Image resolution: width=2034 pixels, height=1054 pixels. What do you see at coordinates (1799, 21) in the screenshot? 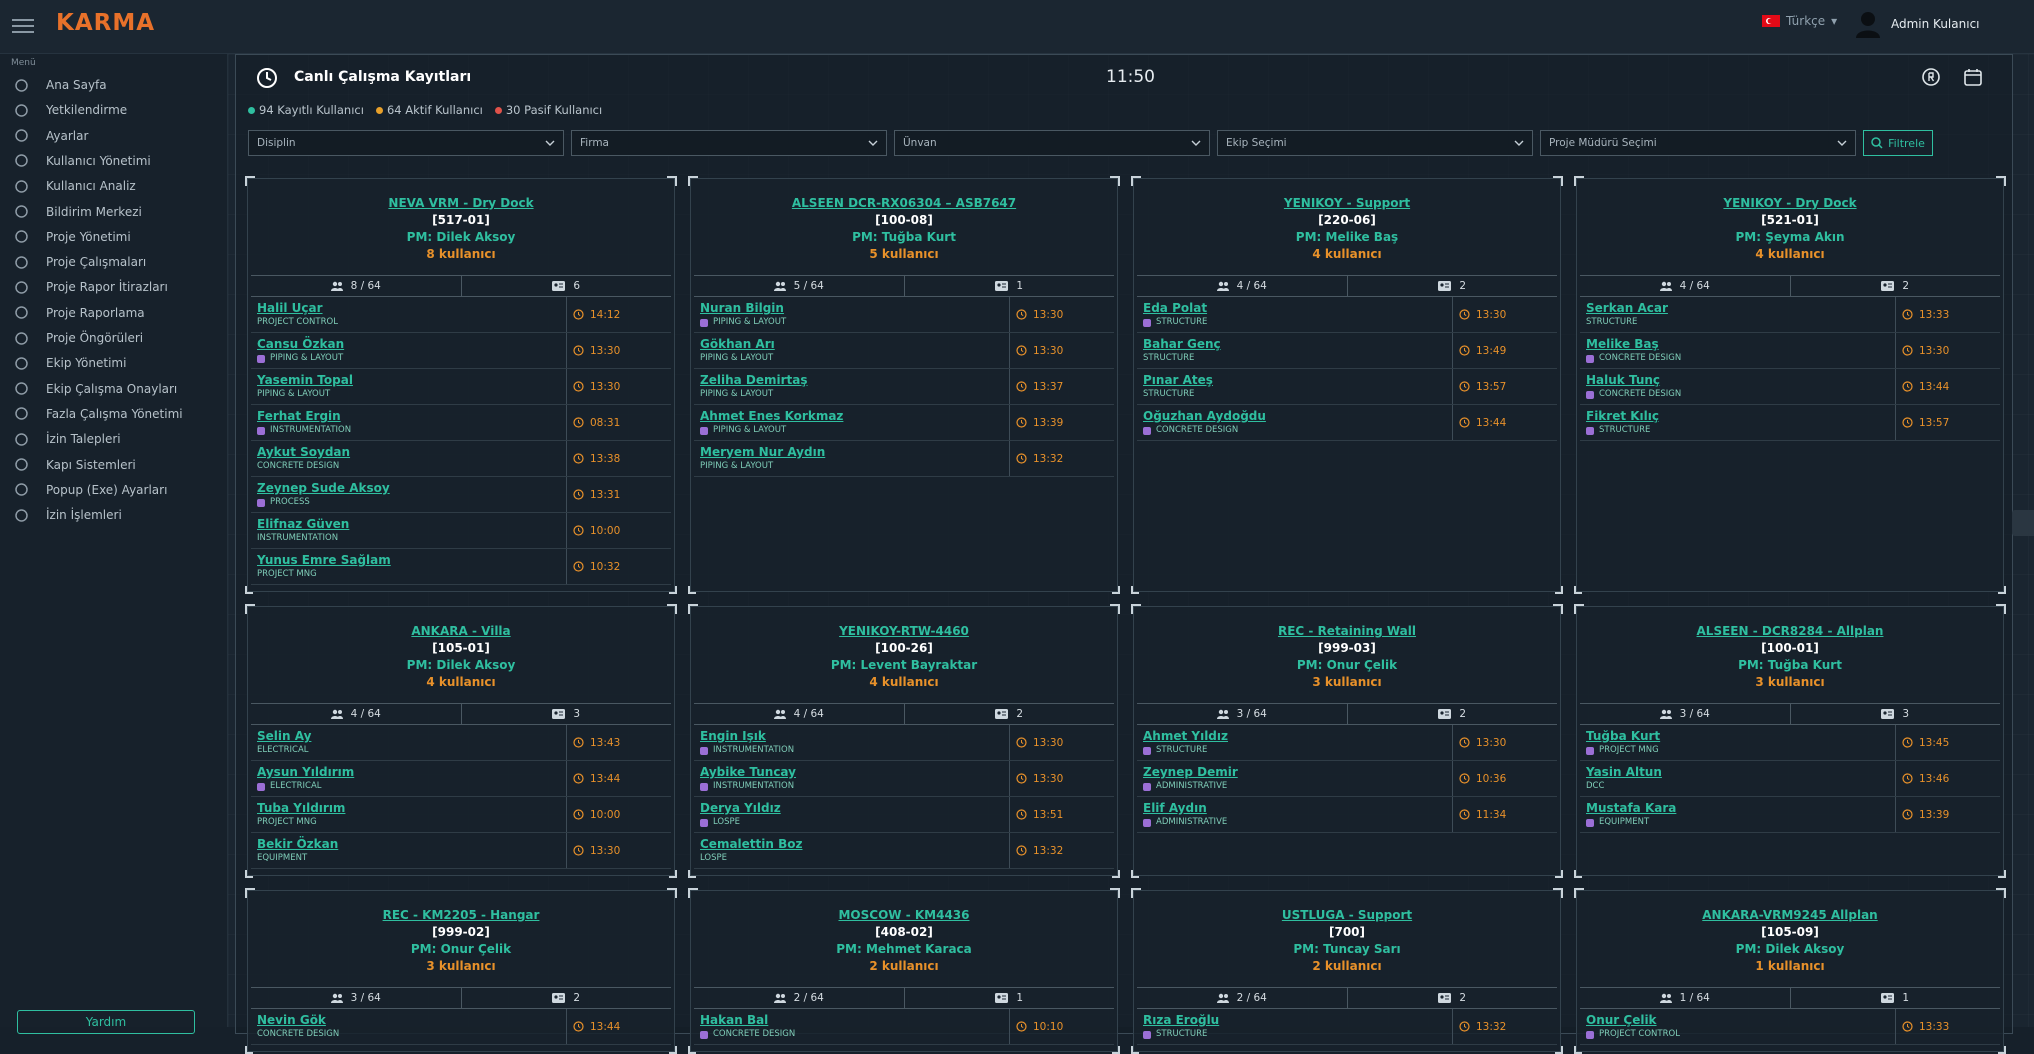
I see `language-select: Türkçe ▾` at bounding box center [1799, 21].